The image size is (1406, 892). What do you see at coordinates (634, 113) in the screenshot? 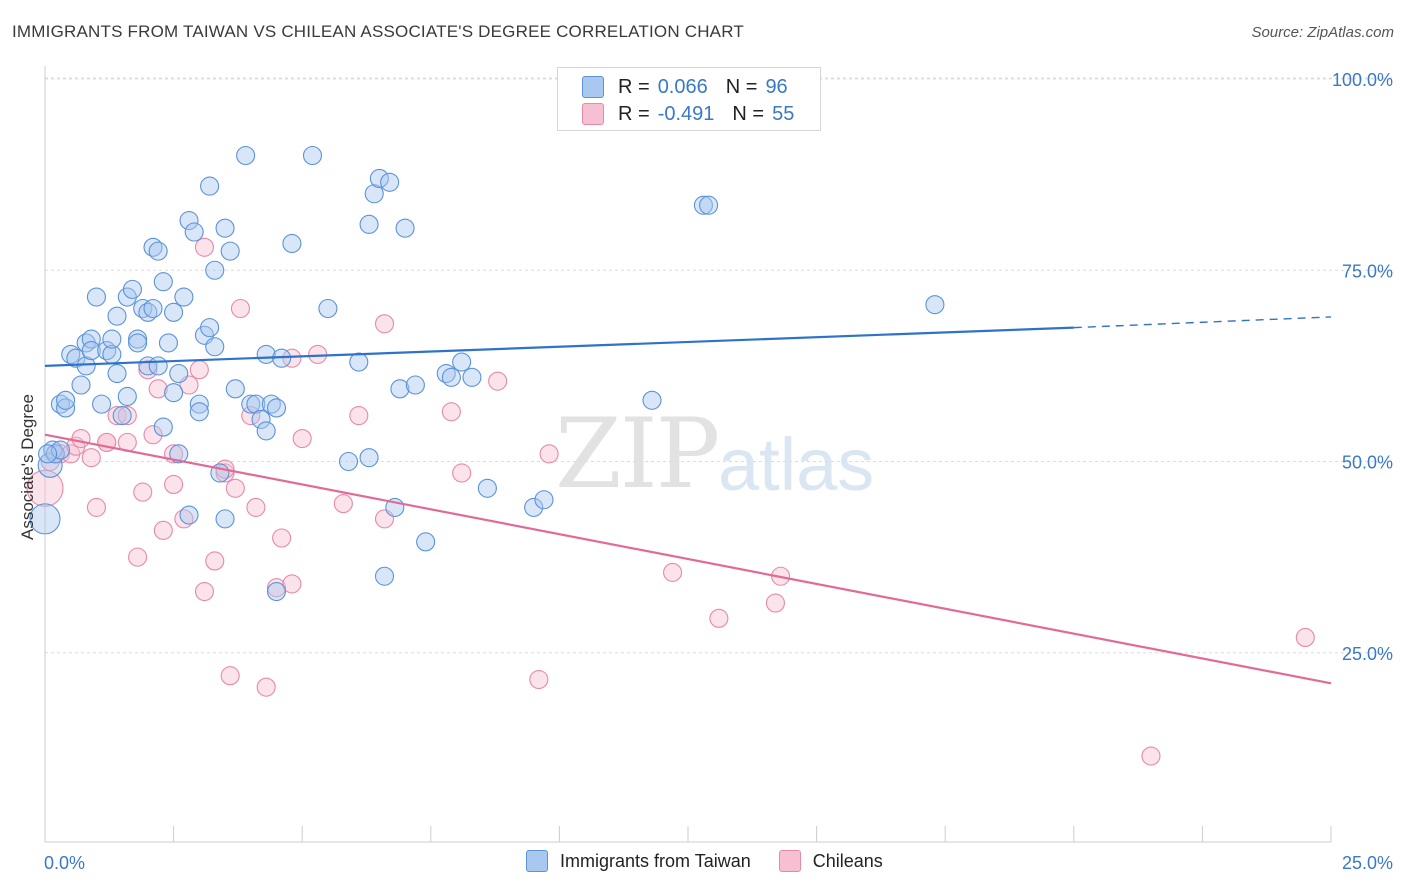
I see `legend-r-label: R =` at bounding box center [634, 113].